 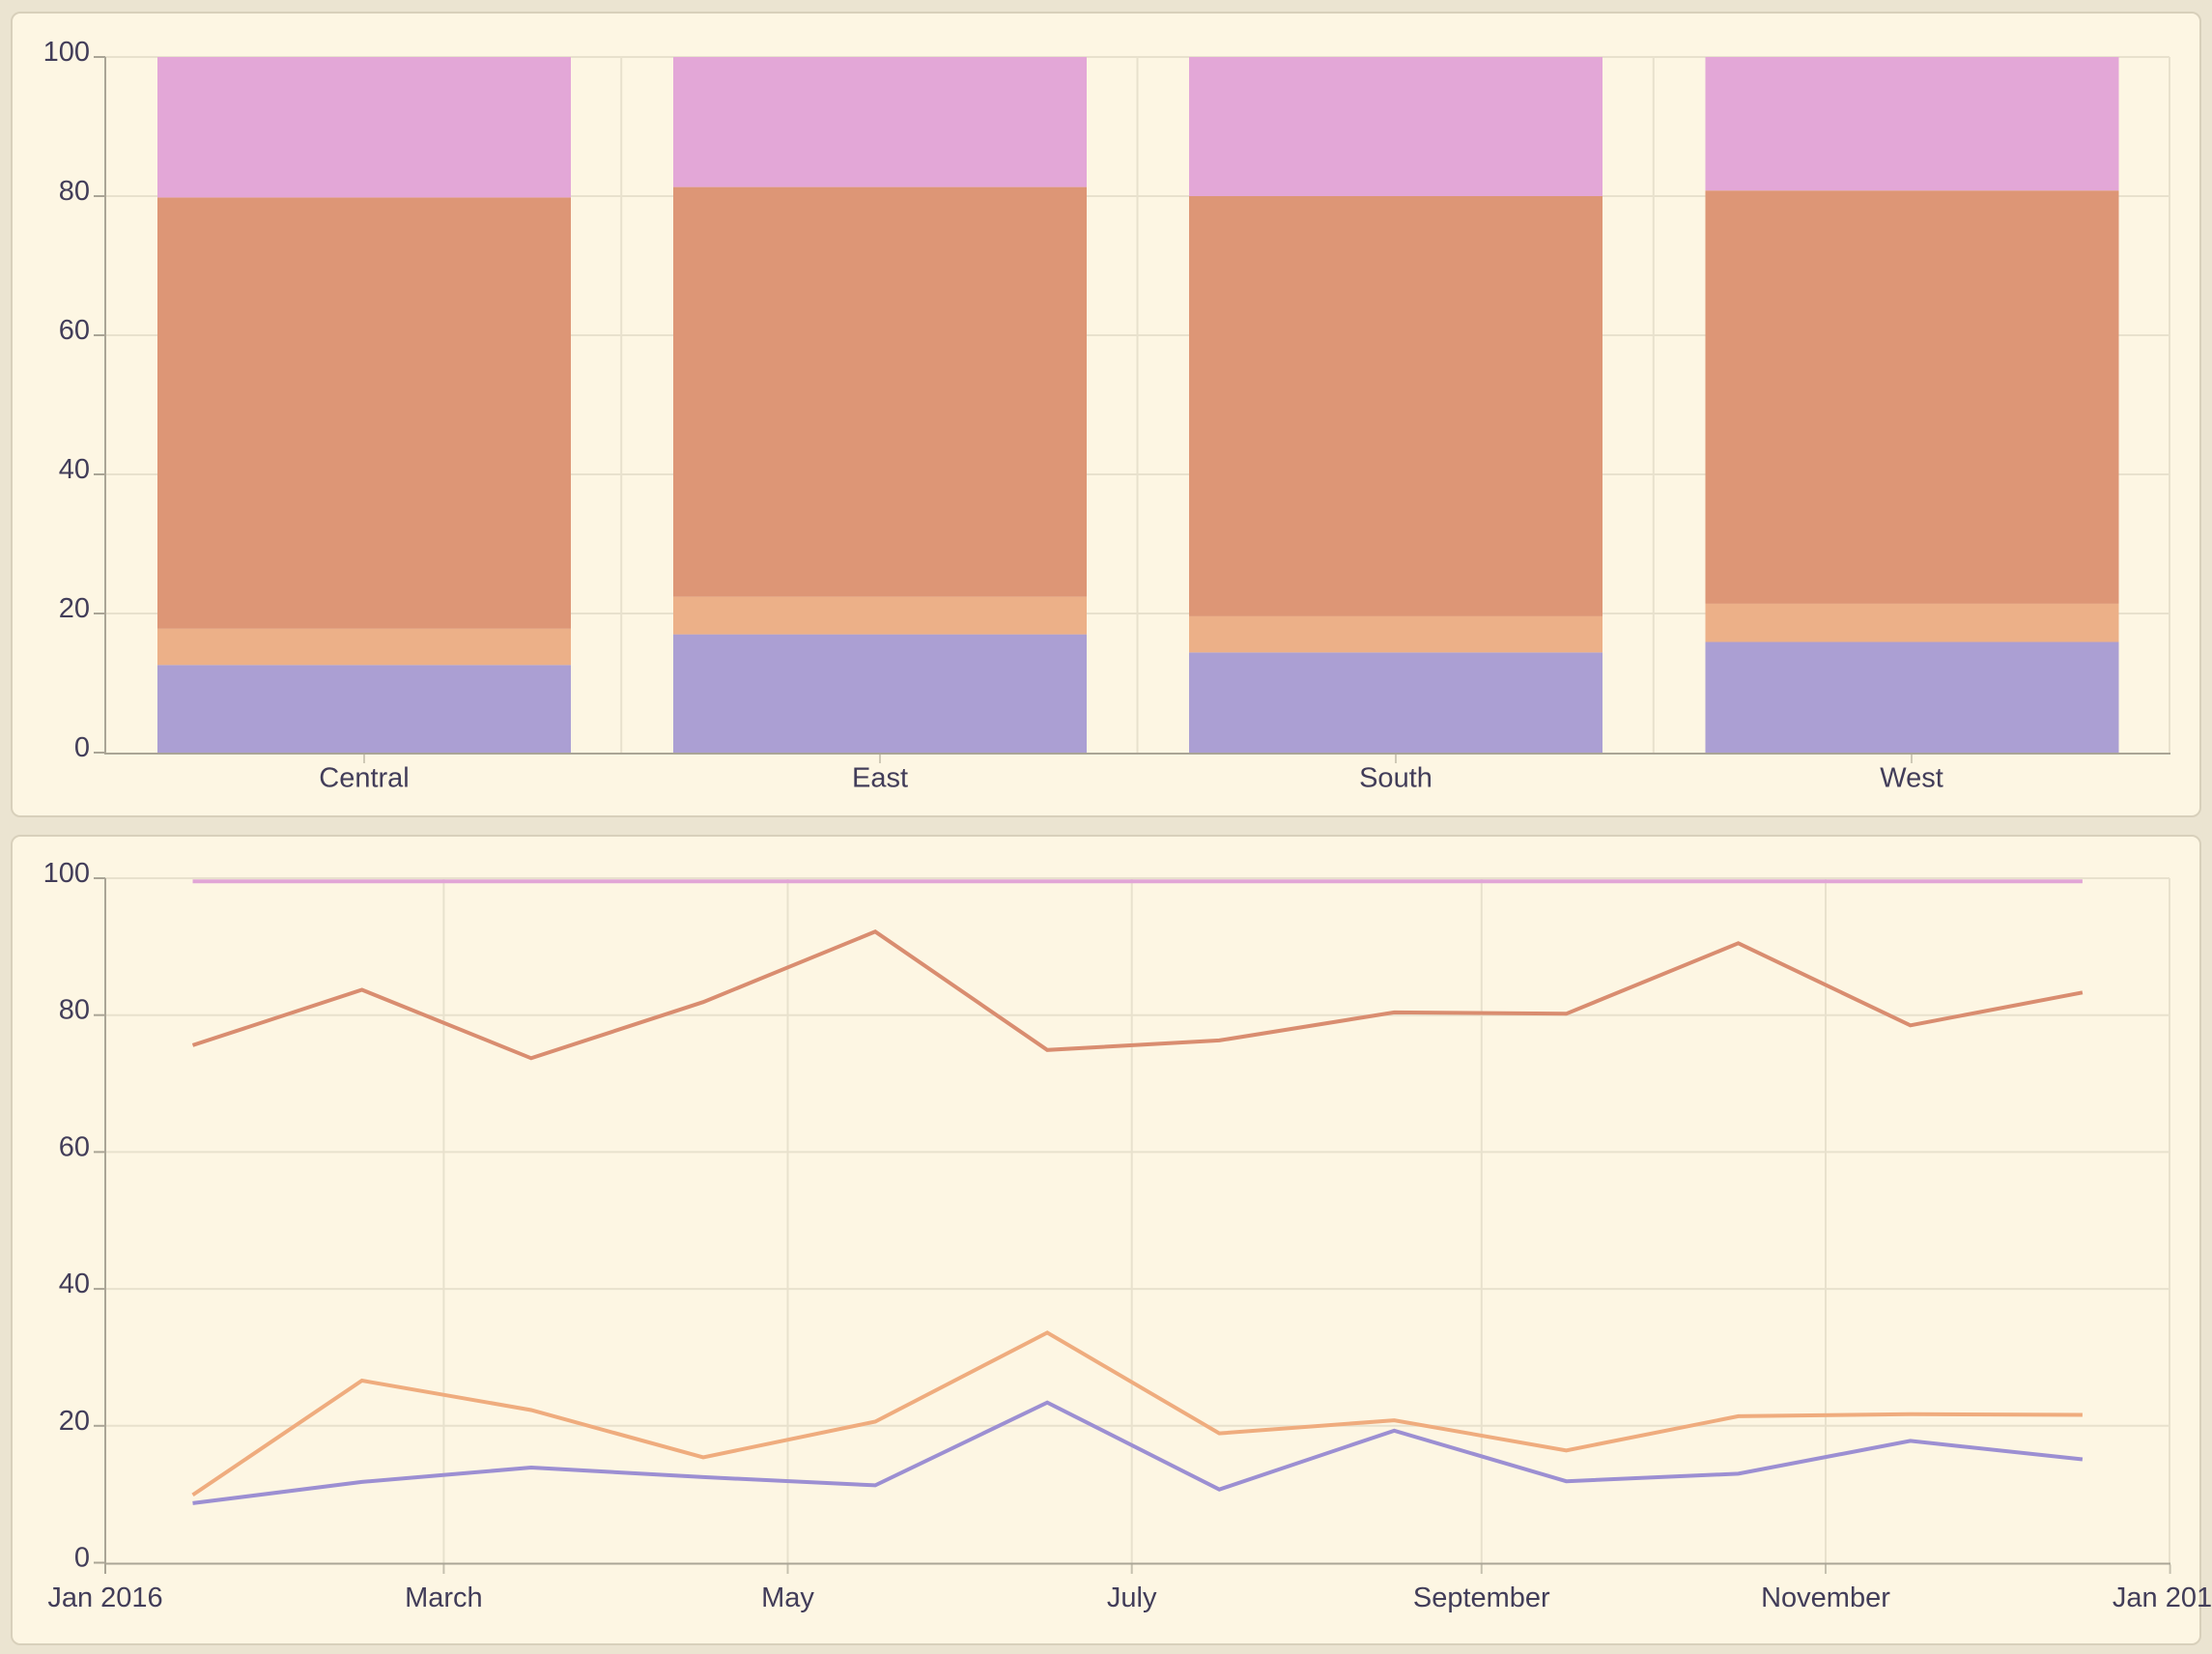 I want to click on svg-text: West, so click(x=1911, y=779).